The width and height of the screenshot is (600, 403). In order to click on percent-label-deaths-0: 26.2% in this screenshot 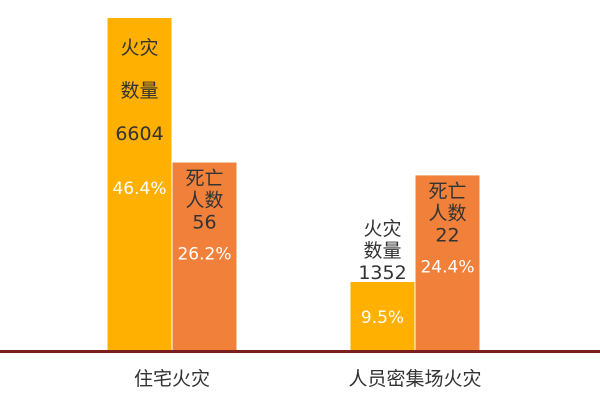, I will do `click(204, 255)`.